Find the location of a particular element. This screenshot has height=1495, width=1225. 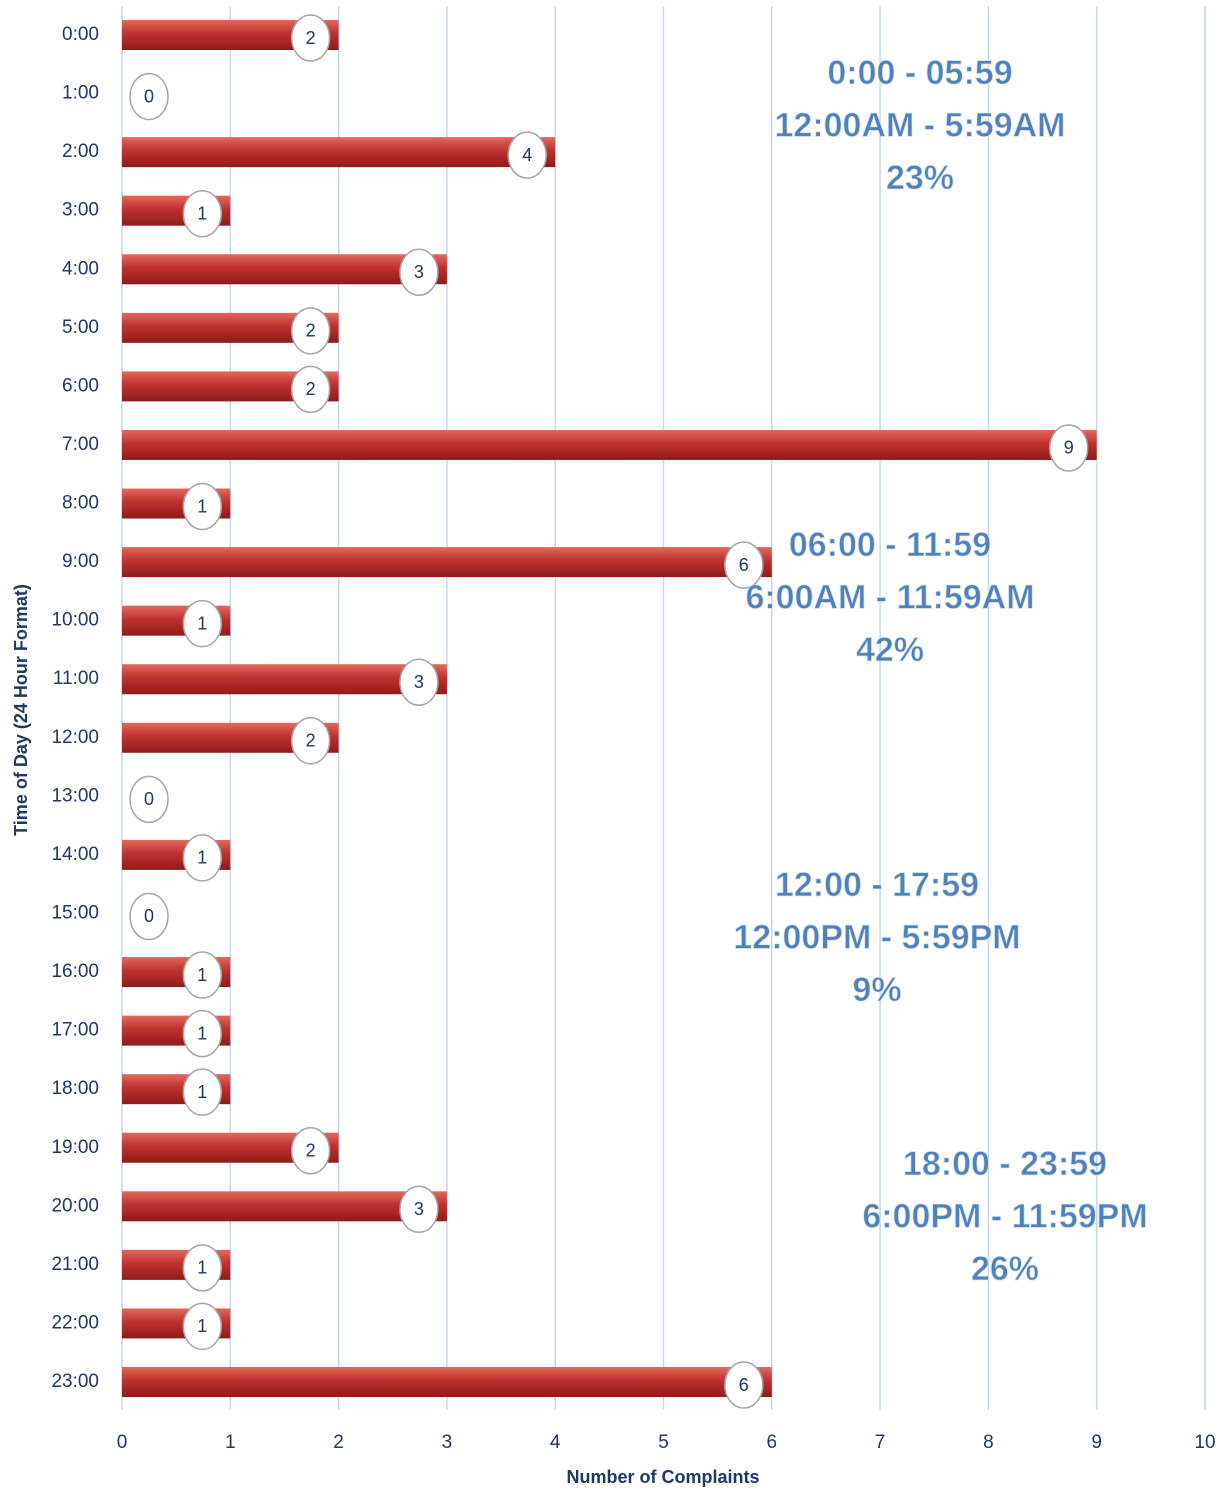

annotation: 6:00PM - 11:59PM is located at coordinates (1004, 1216).